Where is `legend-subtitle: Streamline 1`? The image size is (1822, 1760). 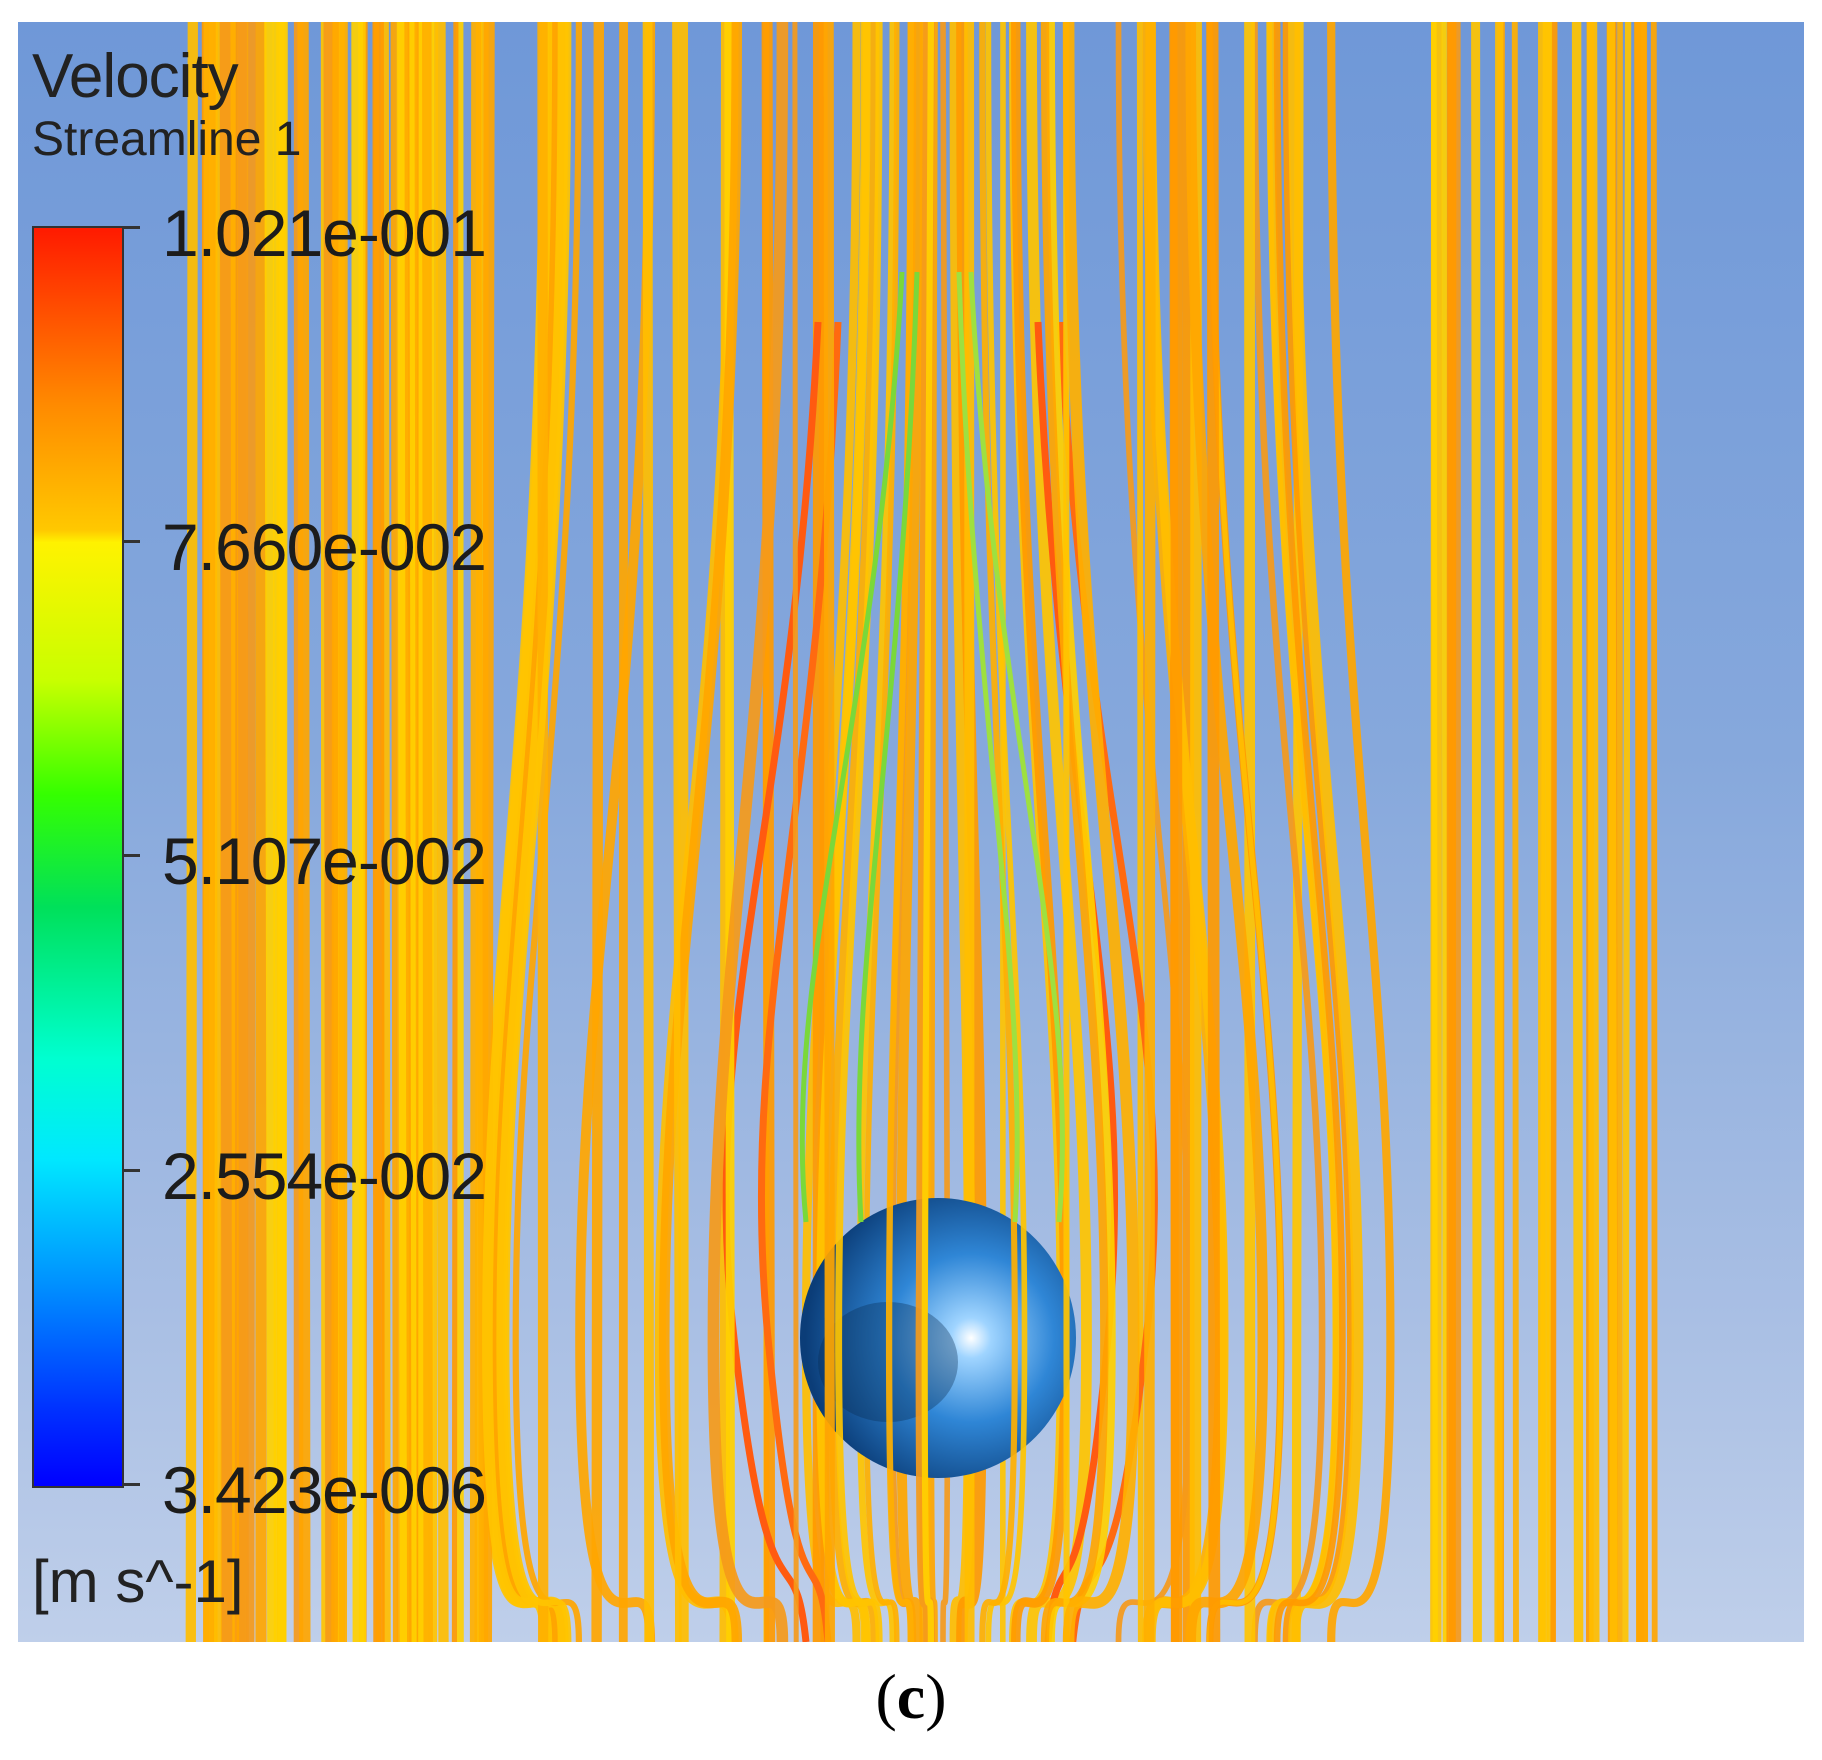
legend-subtitle: Streamline 1 is located at coordinates (167, 139).